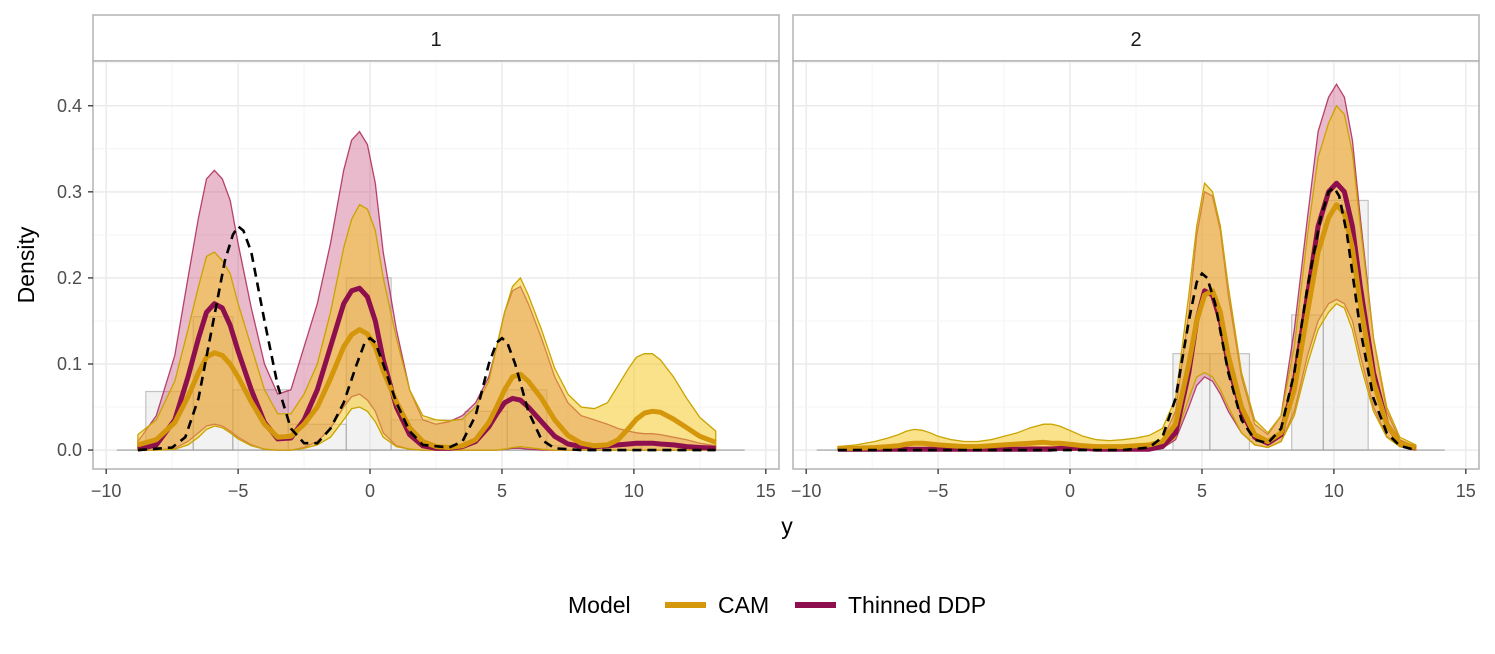  What do you see at coordinates (69, 450) in the screenshot?
I see `y-tick-label: 0.0` at bounding box center [69, 450].